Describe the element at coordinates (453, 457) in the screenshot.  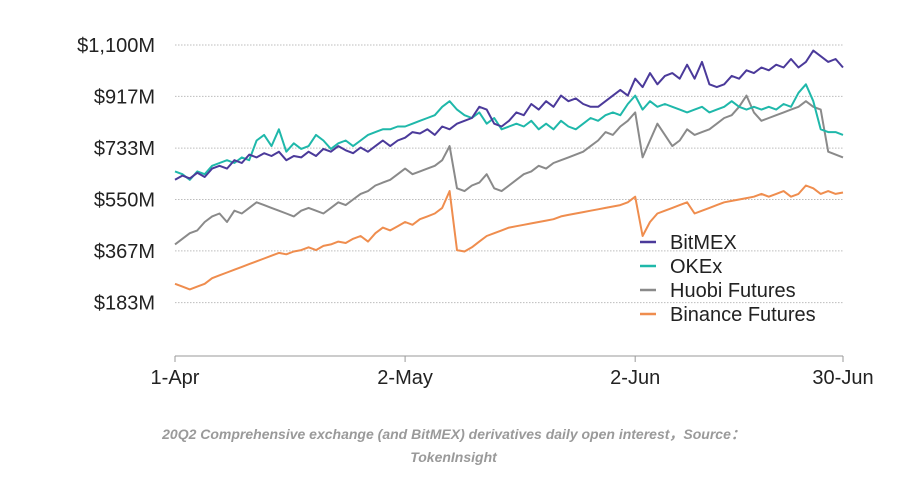
I see `caption-line-2: TokenInsight` at that location.